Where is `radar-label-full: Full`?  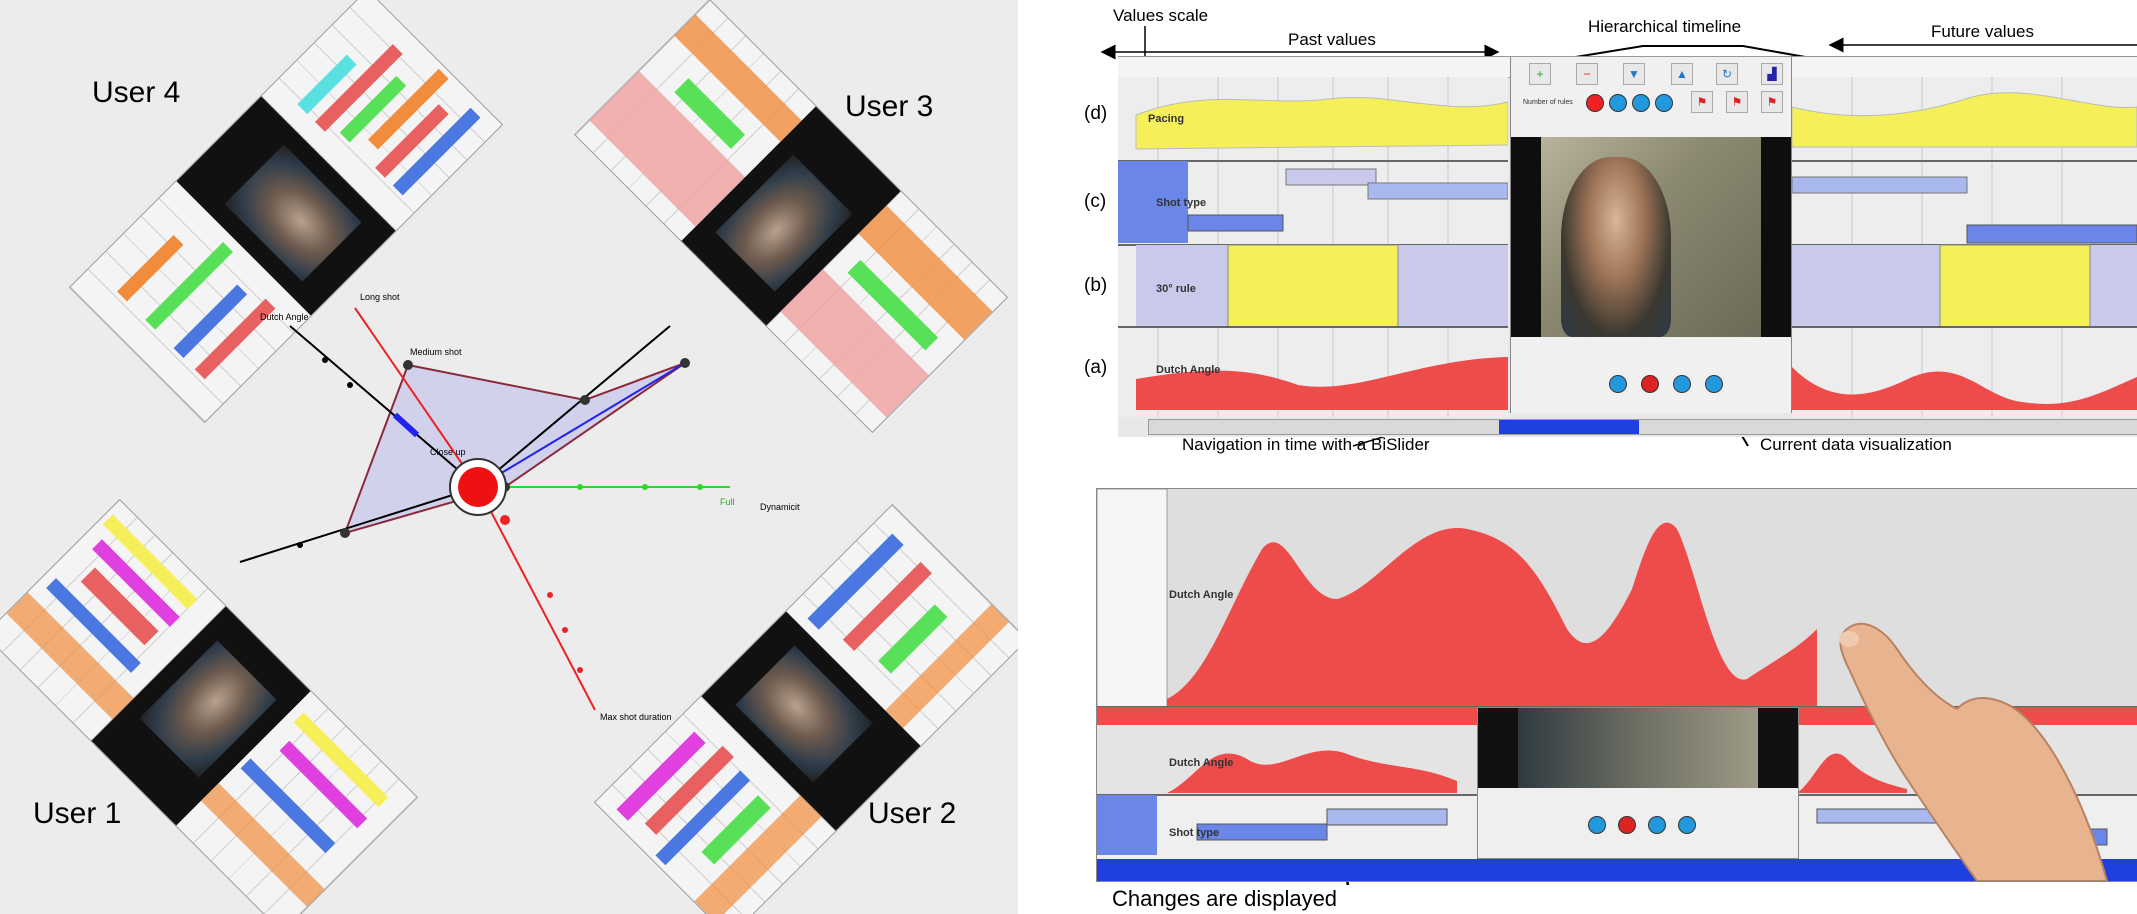
radar-label-full: Full is located at coordinates (727, 502).